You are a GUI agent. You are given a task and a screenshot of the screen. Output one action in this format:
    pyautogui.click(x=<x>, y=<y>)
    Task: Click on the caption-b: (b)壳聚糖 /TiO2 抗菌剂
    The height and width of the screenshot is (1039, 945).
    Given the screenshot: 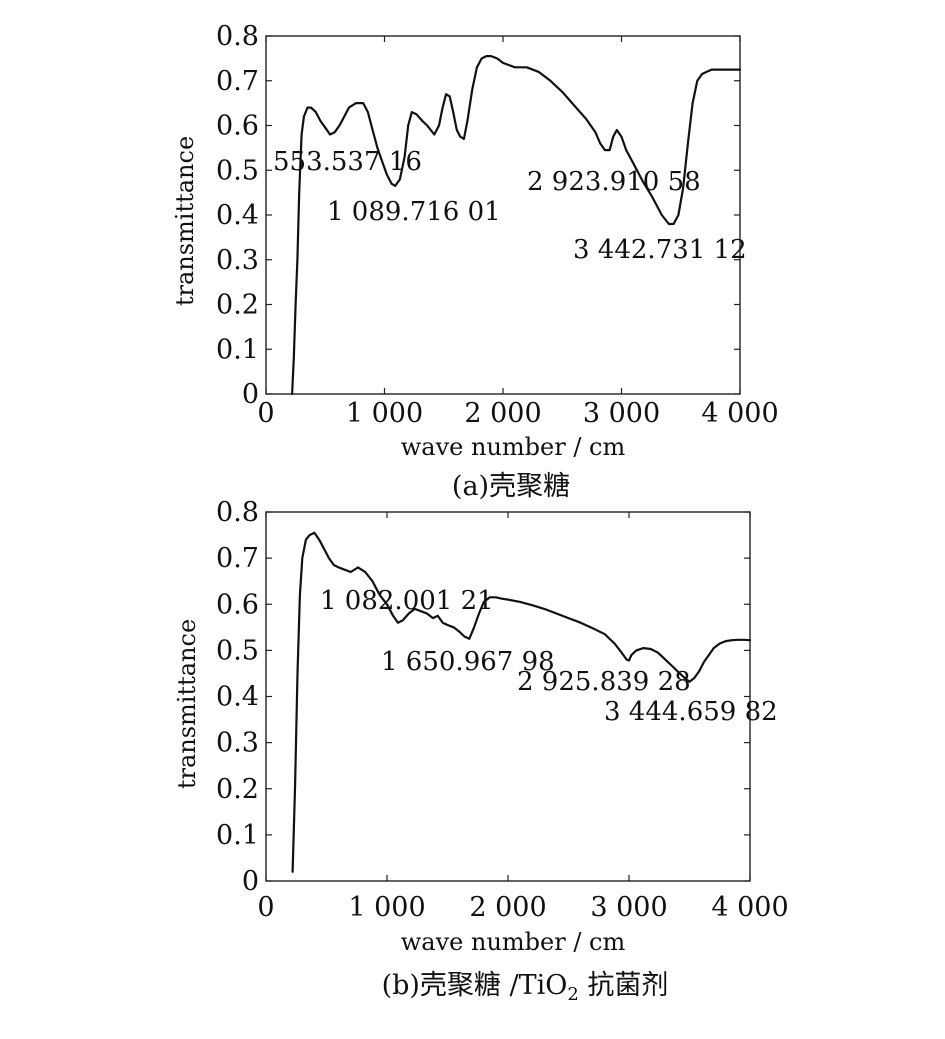 What is the action you would take?
    pyautogui.click(x=525, y=987)
    